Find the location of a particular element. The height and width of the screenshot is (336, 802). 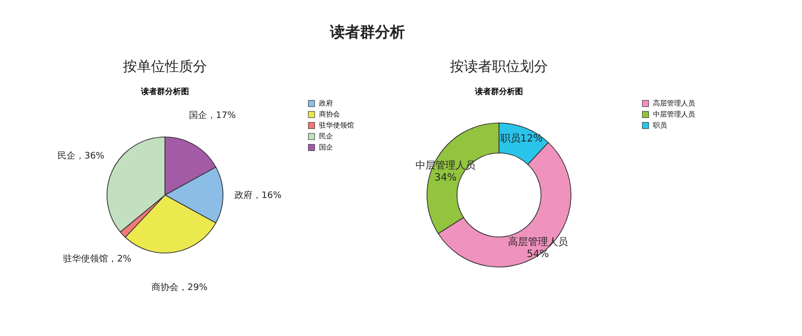

data-label: 驻华使领馆，2% is located at coordinates (97, 259).